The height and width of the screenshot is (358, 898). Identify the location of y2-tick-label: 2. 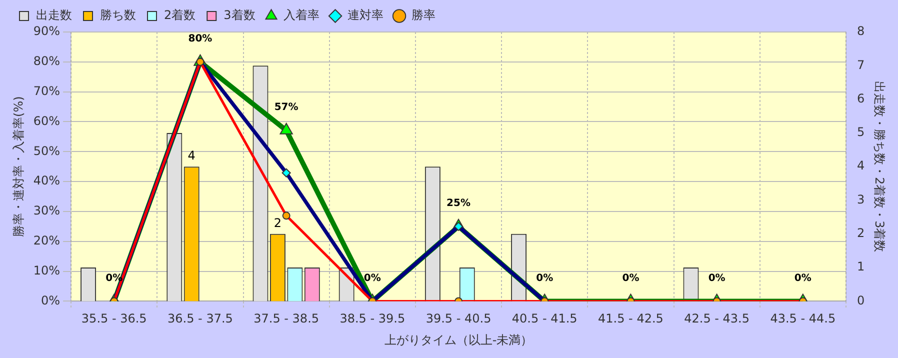
(860, 233).